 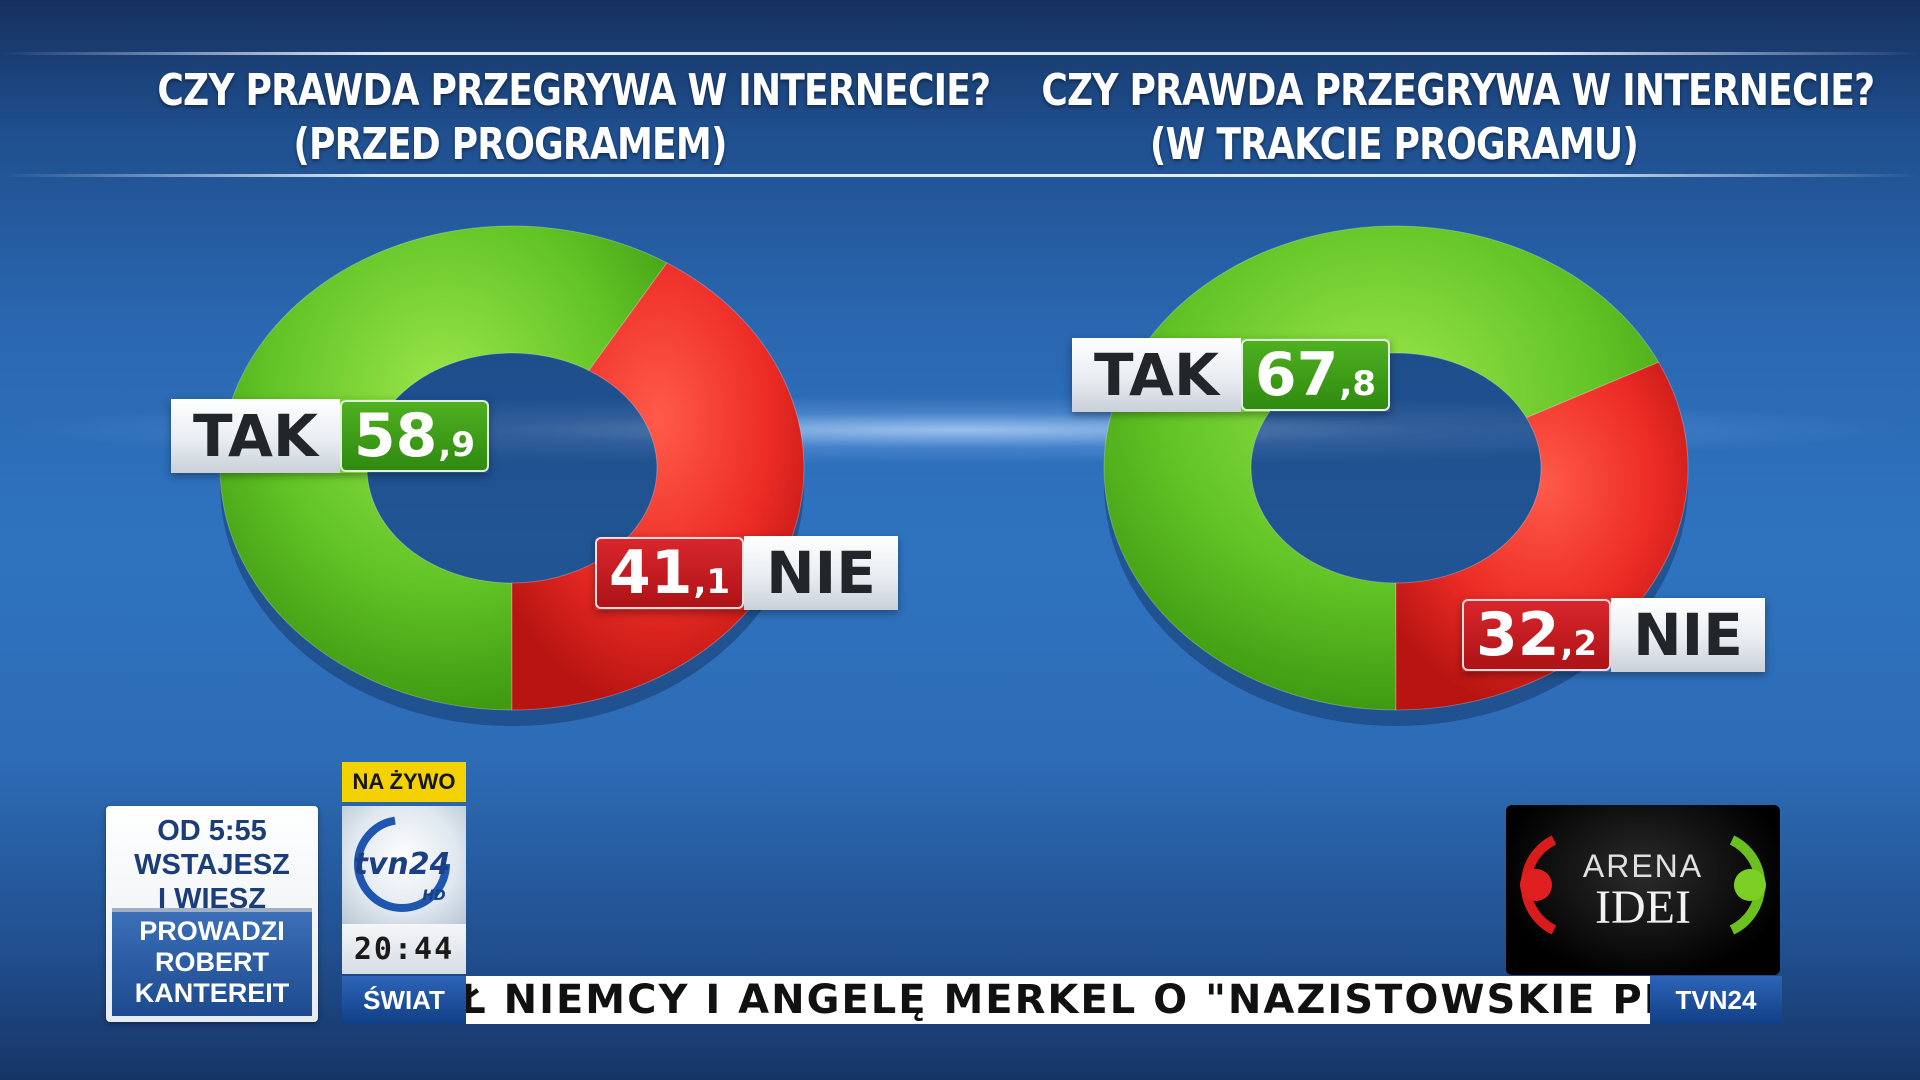 What do you see at coordinates (404, 782) in the screenshot?
I see `live-badge: NA ŻYWO` at bounding box center [404, 782].